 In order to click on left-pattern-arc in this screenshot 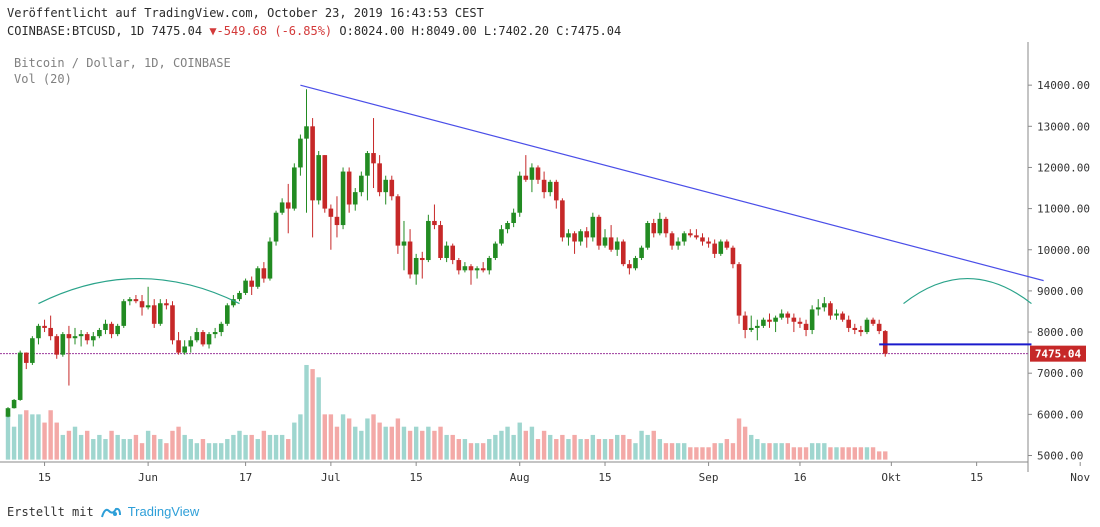, I will do `click(139, 291)`.